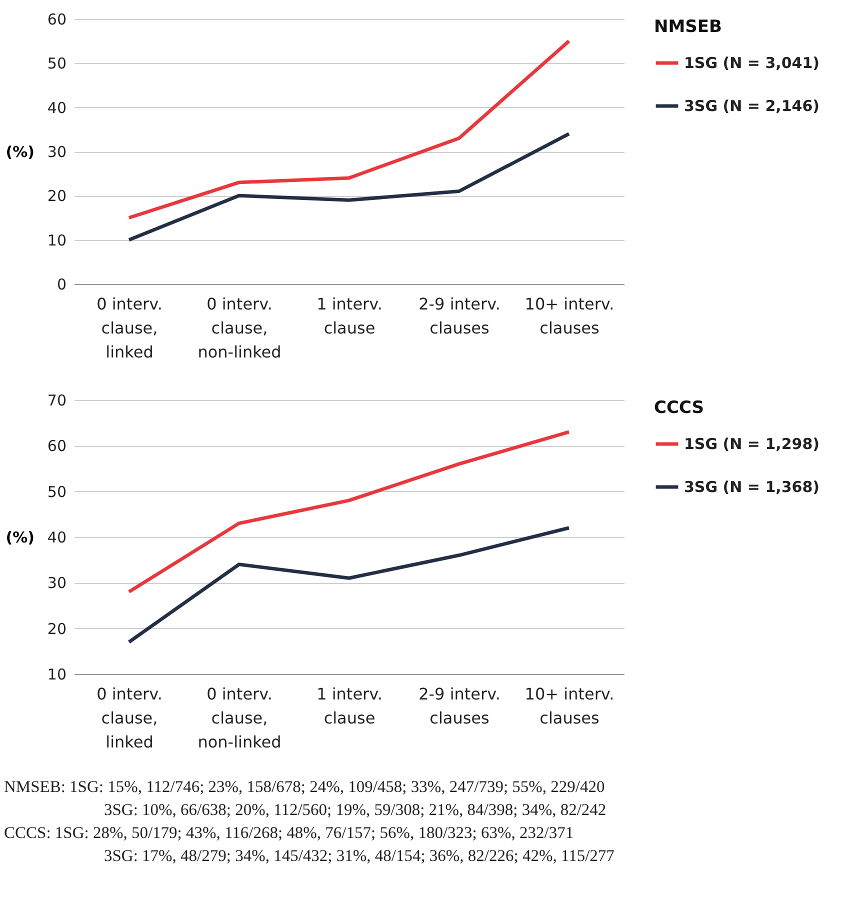 This screenshot has height=918, width=842. What do you see at coordinates (56, 401) in the screenshot?
I see `y-tick-label: 70` at bounding box center [56, 401].